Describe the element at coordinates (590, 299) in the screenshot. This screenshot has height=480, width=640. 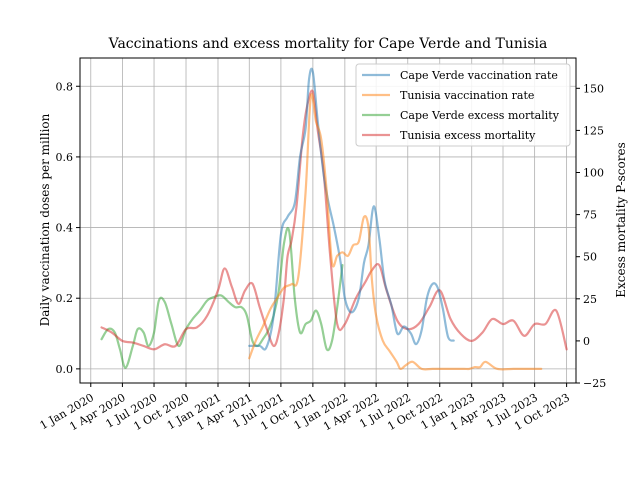
I see `y2-tick-label: 25` at that location.